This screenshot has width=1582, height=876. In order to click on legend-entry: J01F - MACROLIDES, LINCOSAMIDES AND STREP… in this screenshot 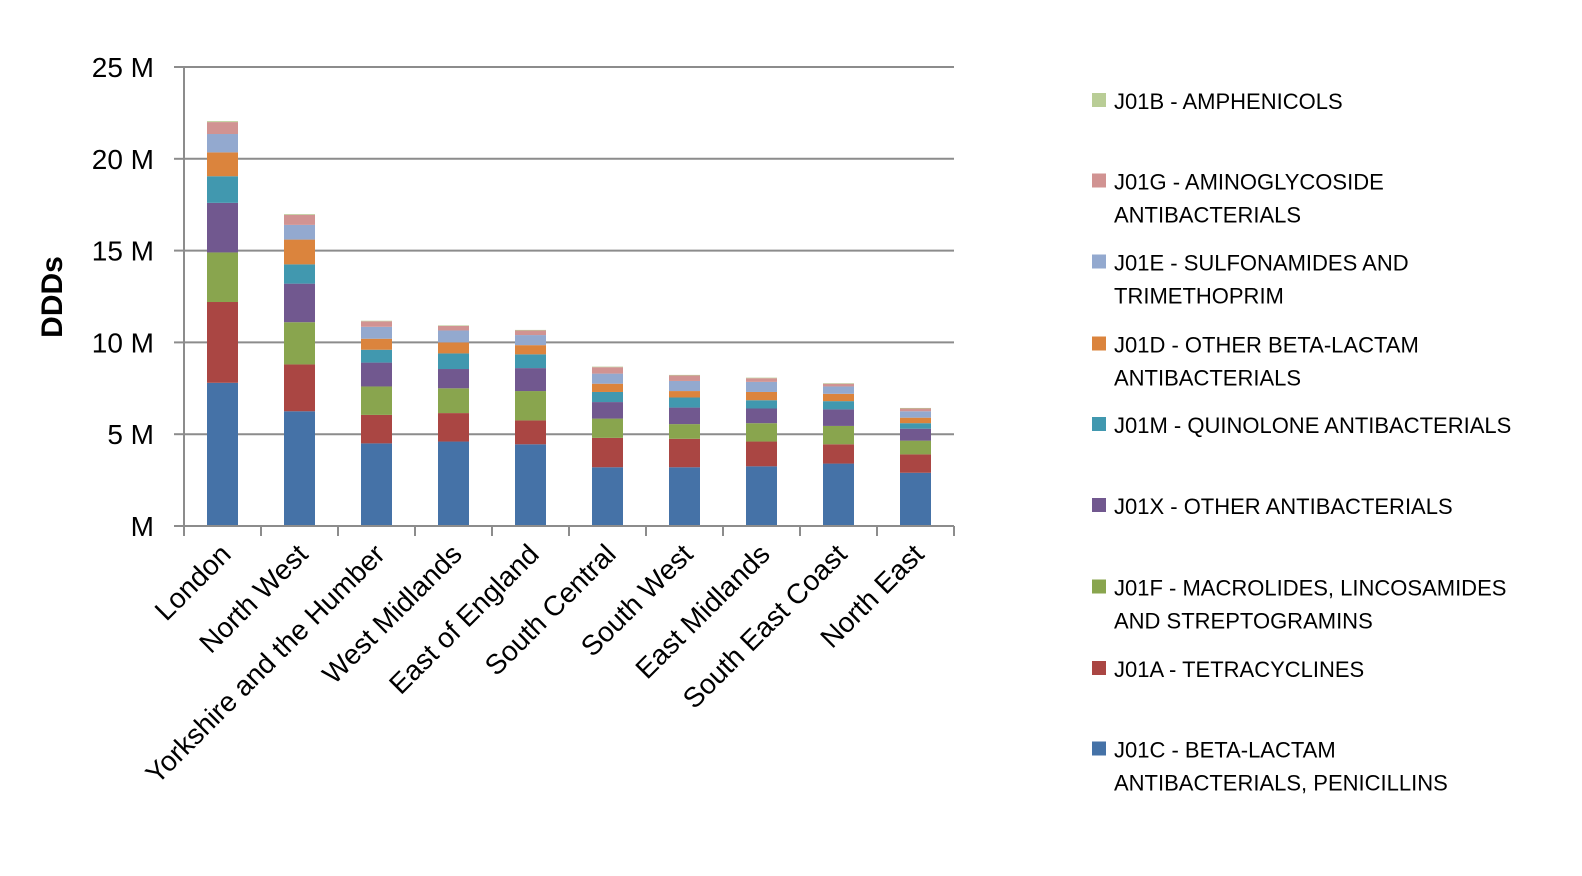, I will do `click(1310, 605)`.